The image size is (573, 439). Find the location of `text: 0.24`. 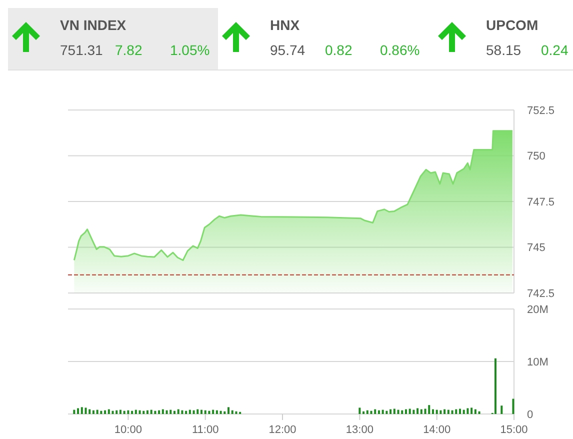

text: 0.24 is located at coordinates (554, 50).